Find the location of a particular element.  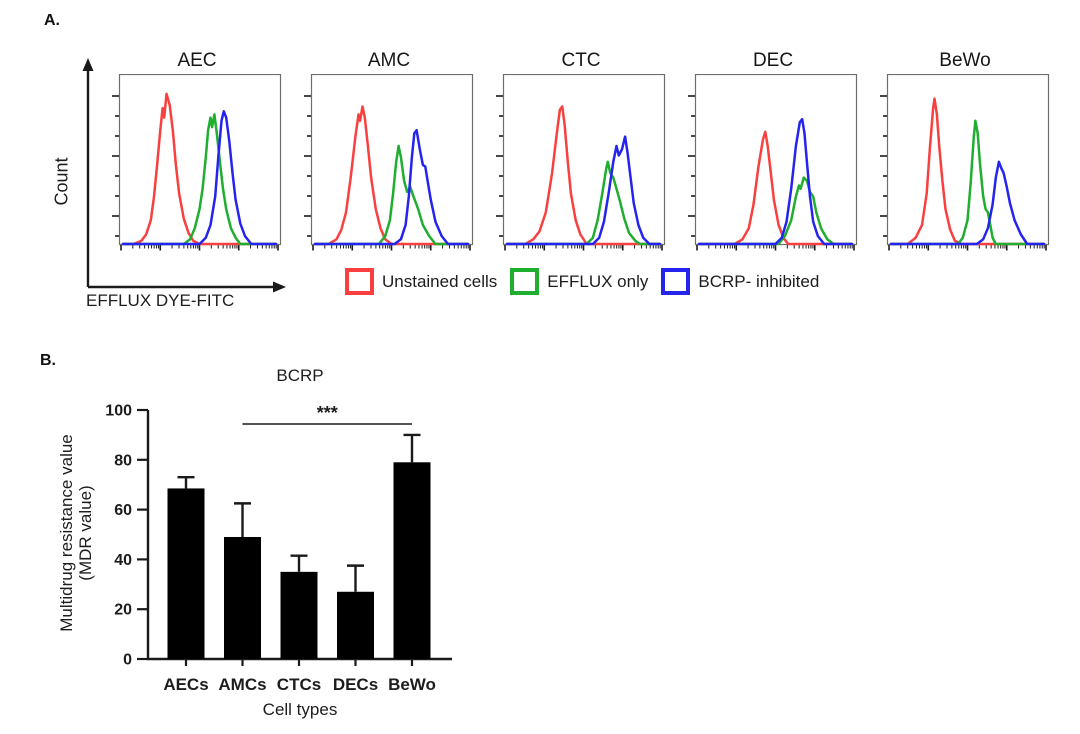

histogram-bewo: BeWo is located at coordinates (965, 153).